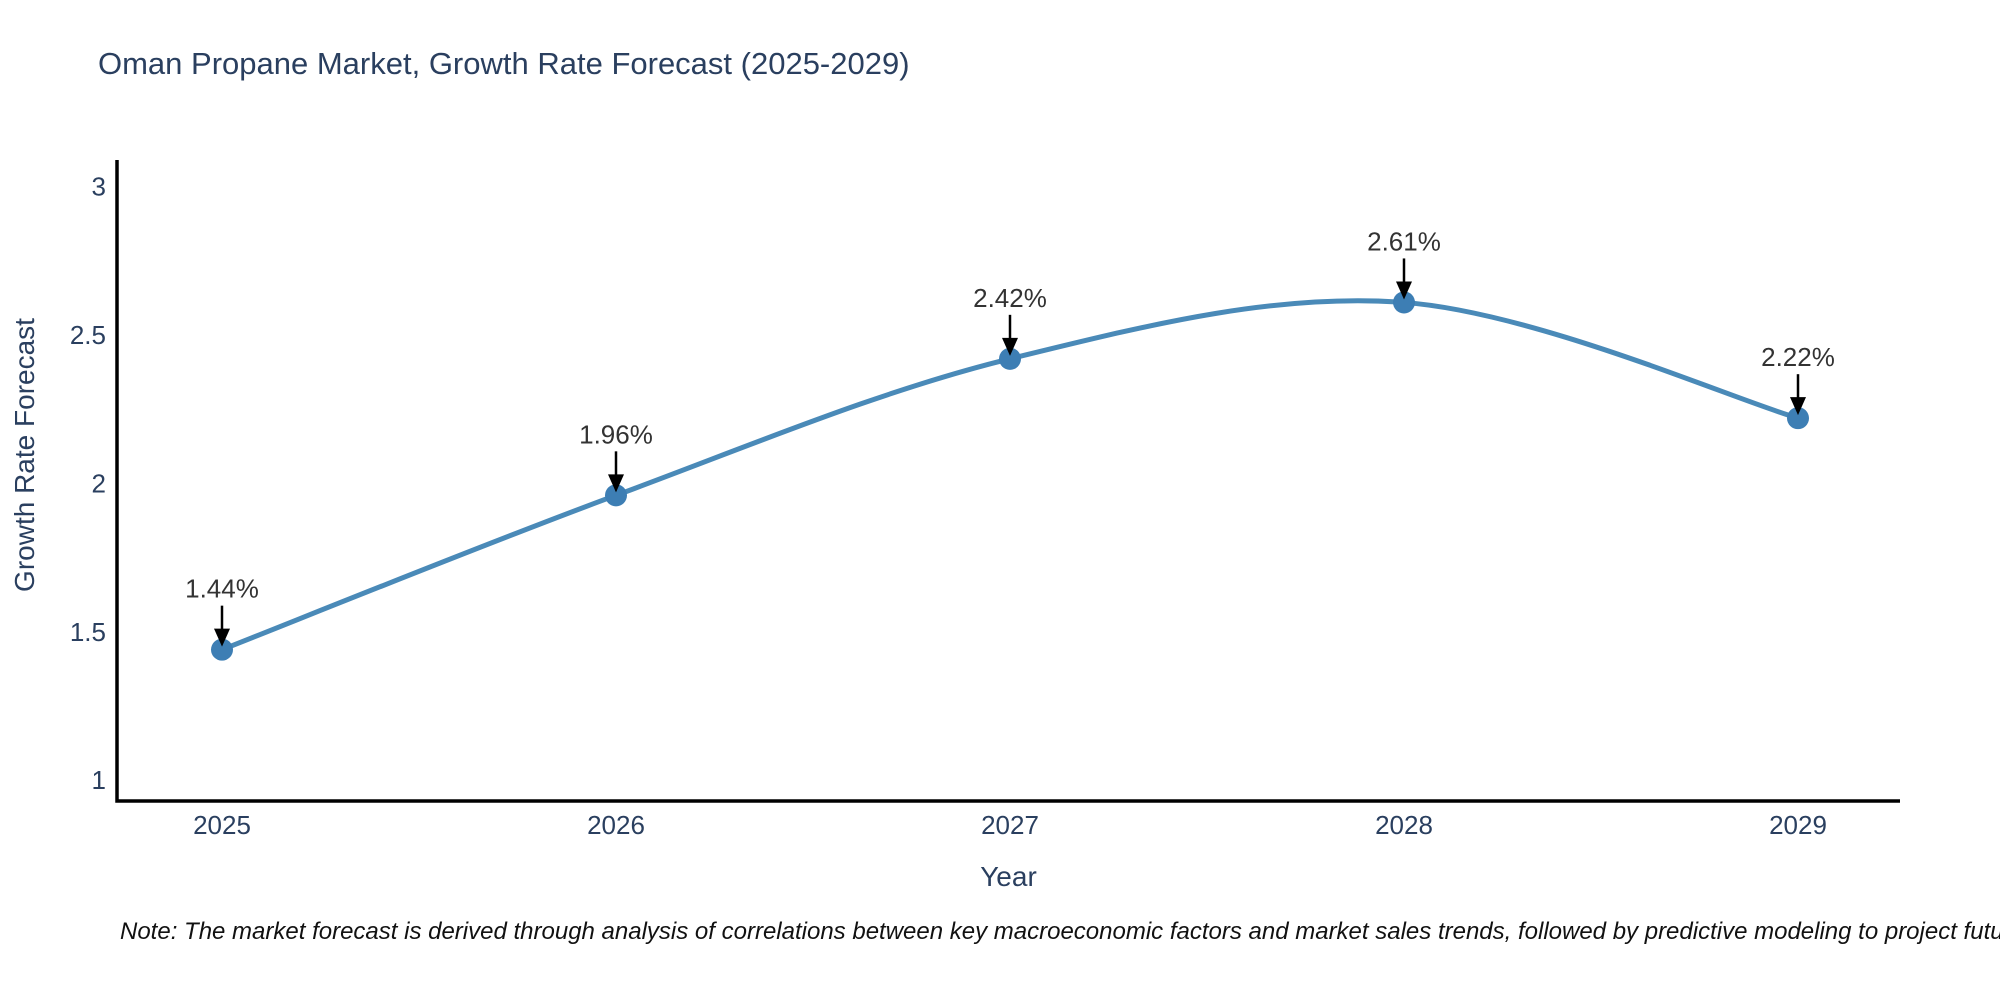  What do you see at coordinates (616, 825) in the screenshot?
I see `x-tick-label: 2026` at bounding box center [616, 825].